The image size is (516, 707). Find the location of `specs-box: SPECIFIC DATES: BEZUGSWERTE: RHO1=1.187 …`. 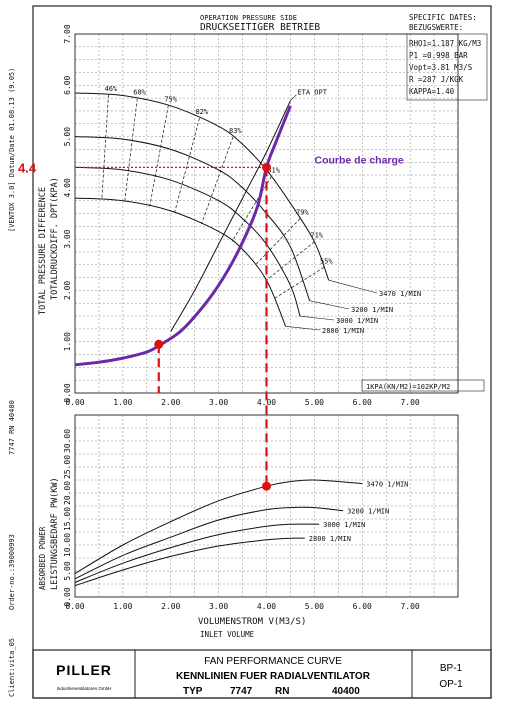

specs-box: SPECIFIC DATES: BEZUGSWERTE: RHO1=1.187 … is located at coordinates (447, 57).